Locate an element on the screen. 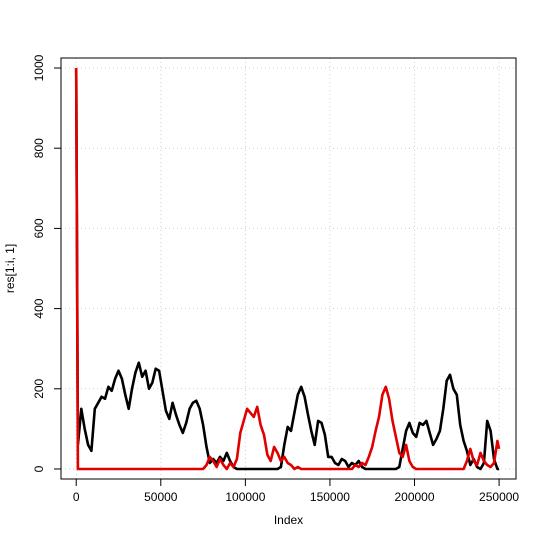  y-tick-label-1: 200 is located at coordinates (39, 388).